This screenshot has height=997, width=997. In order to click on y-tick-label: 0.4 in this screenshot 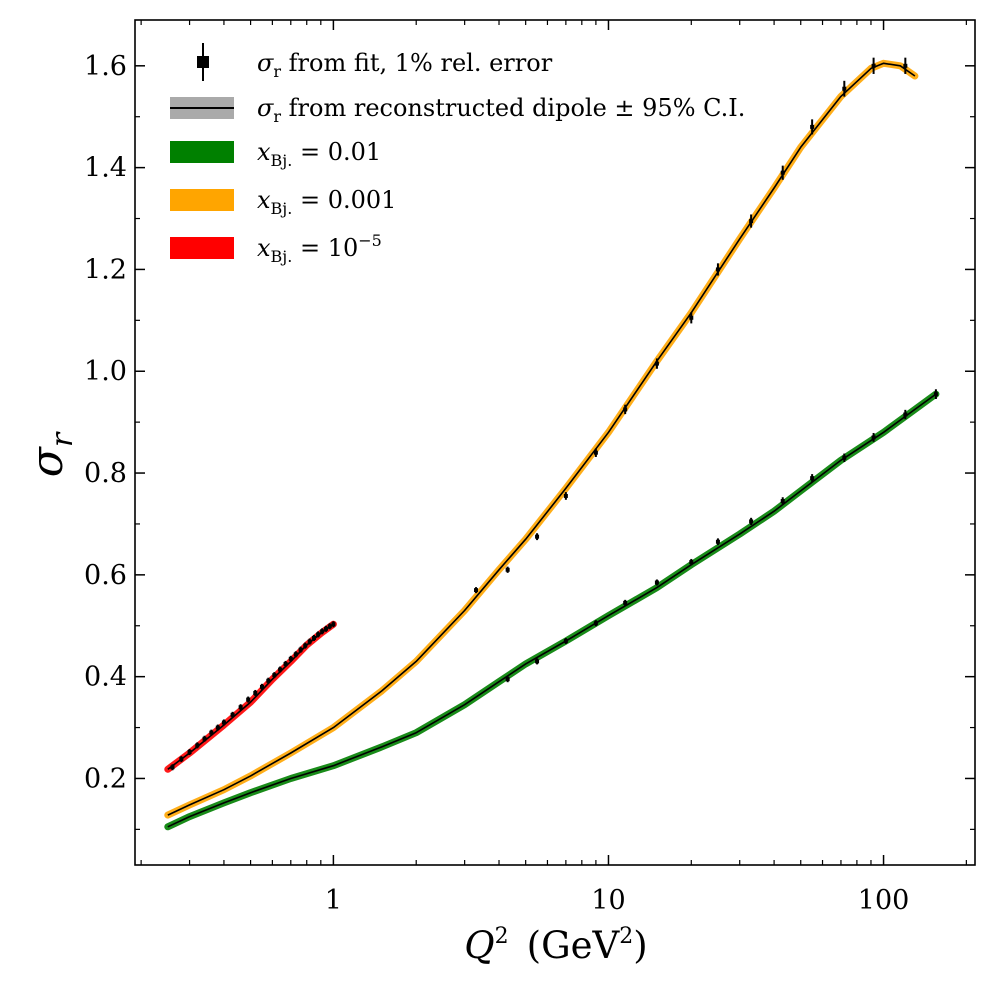, I will do `click(105, 677)`.